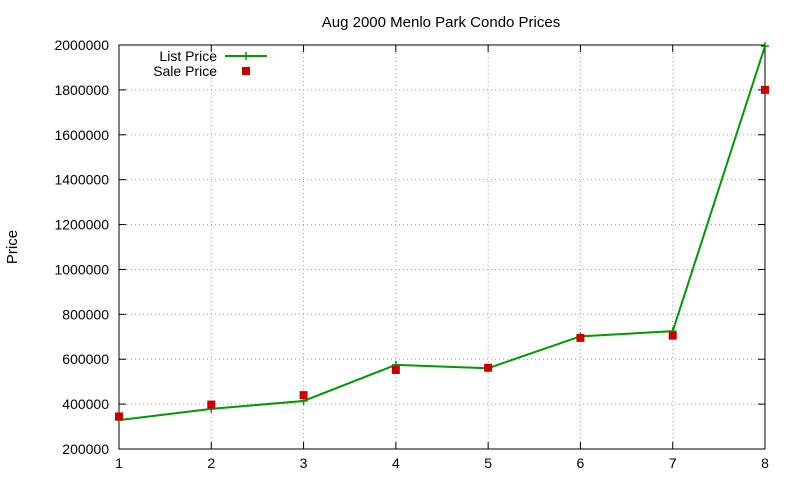  Describe the element at coordinates (81, 180) in the screenshot. I see `y-tick-label: 1400000` at that location.